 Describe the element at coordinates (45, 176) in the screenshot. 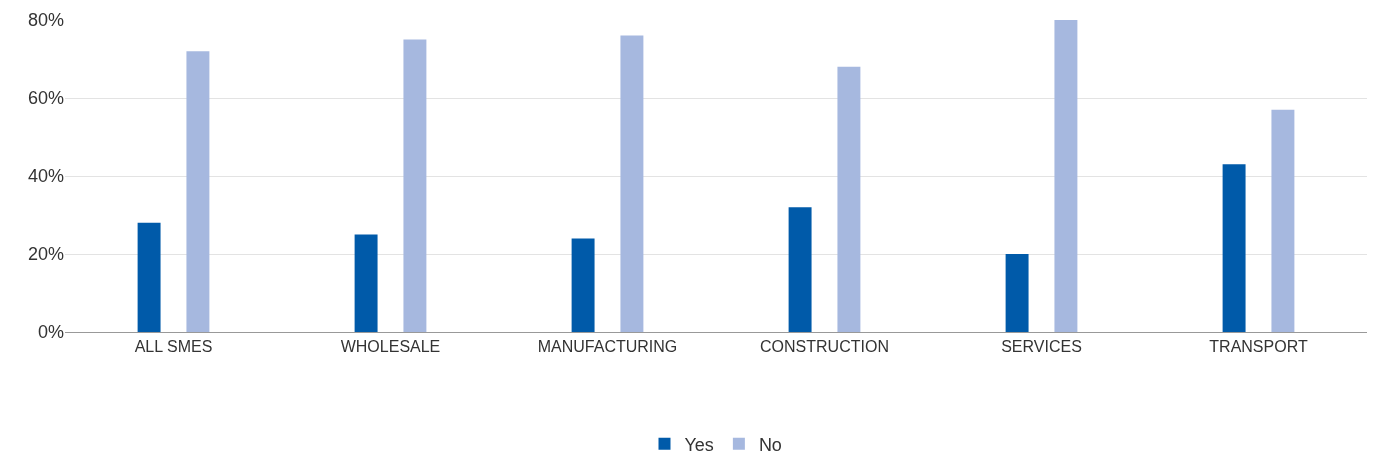

I see `y-tick-label: 40%` at that location.